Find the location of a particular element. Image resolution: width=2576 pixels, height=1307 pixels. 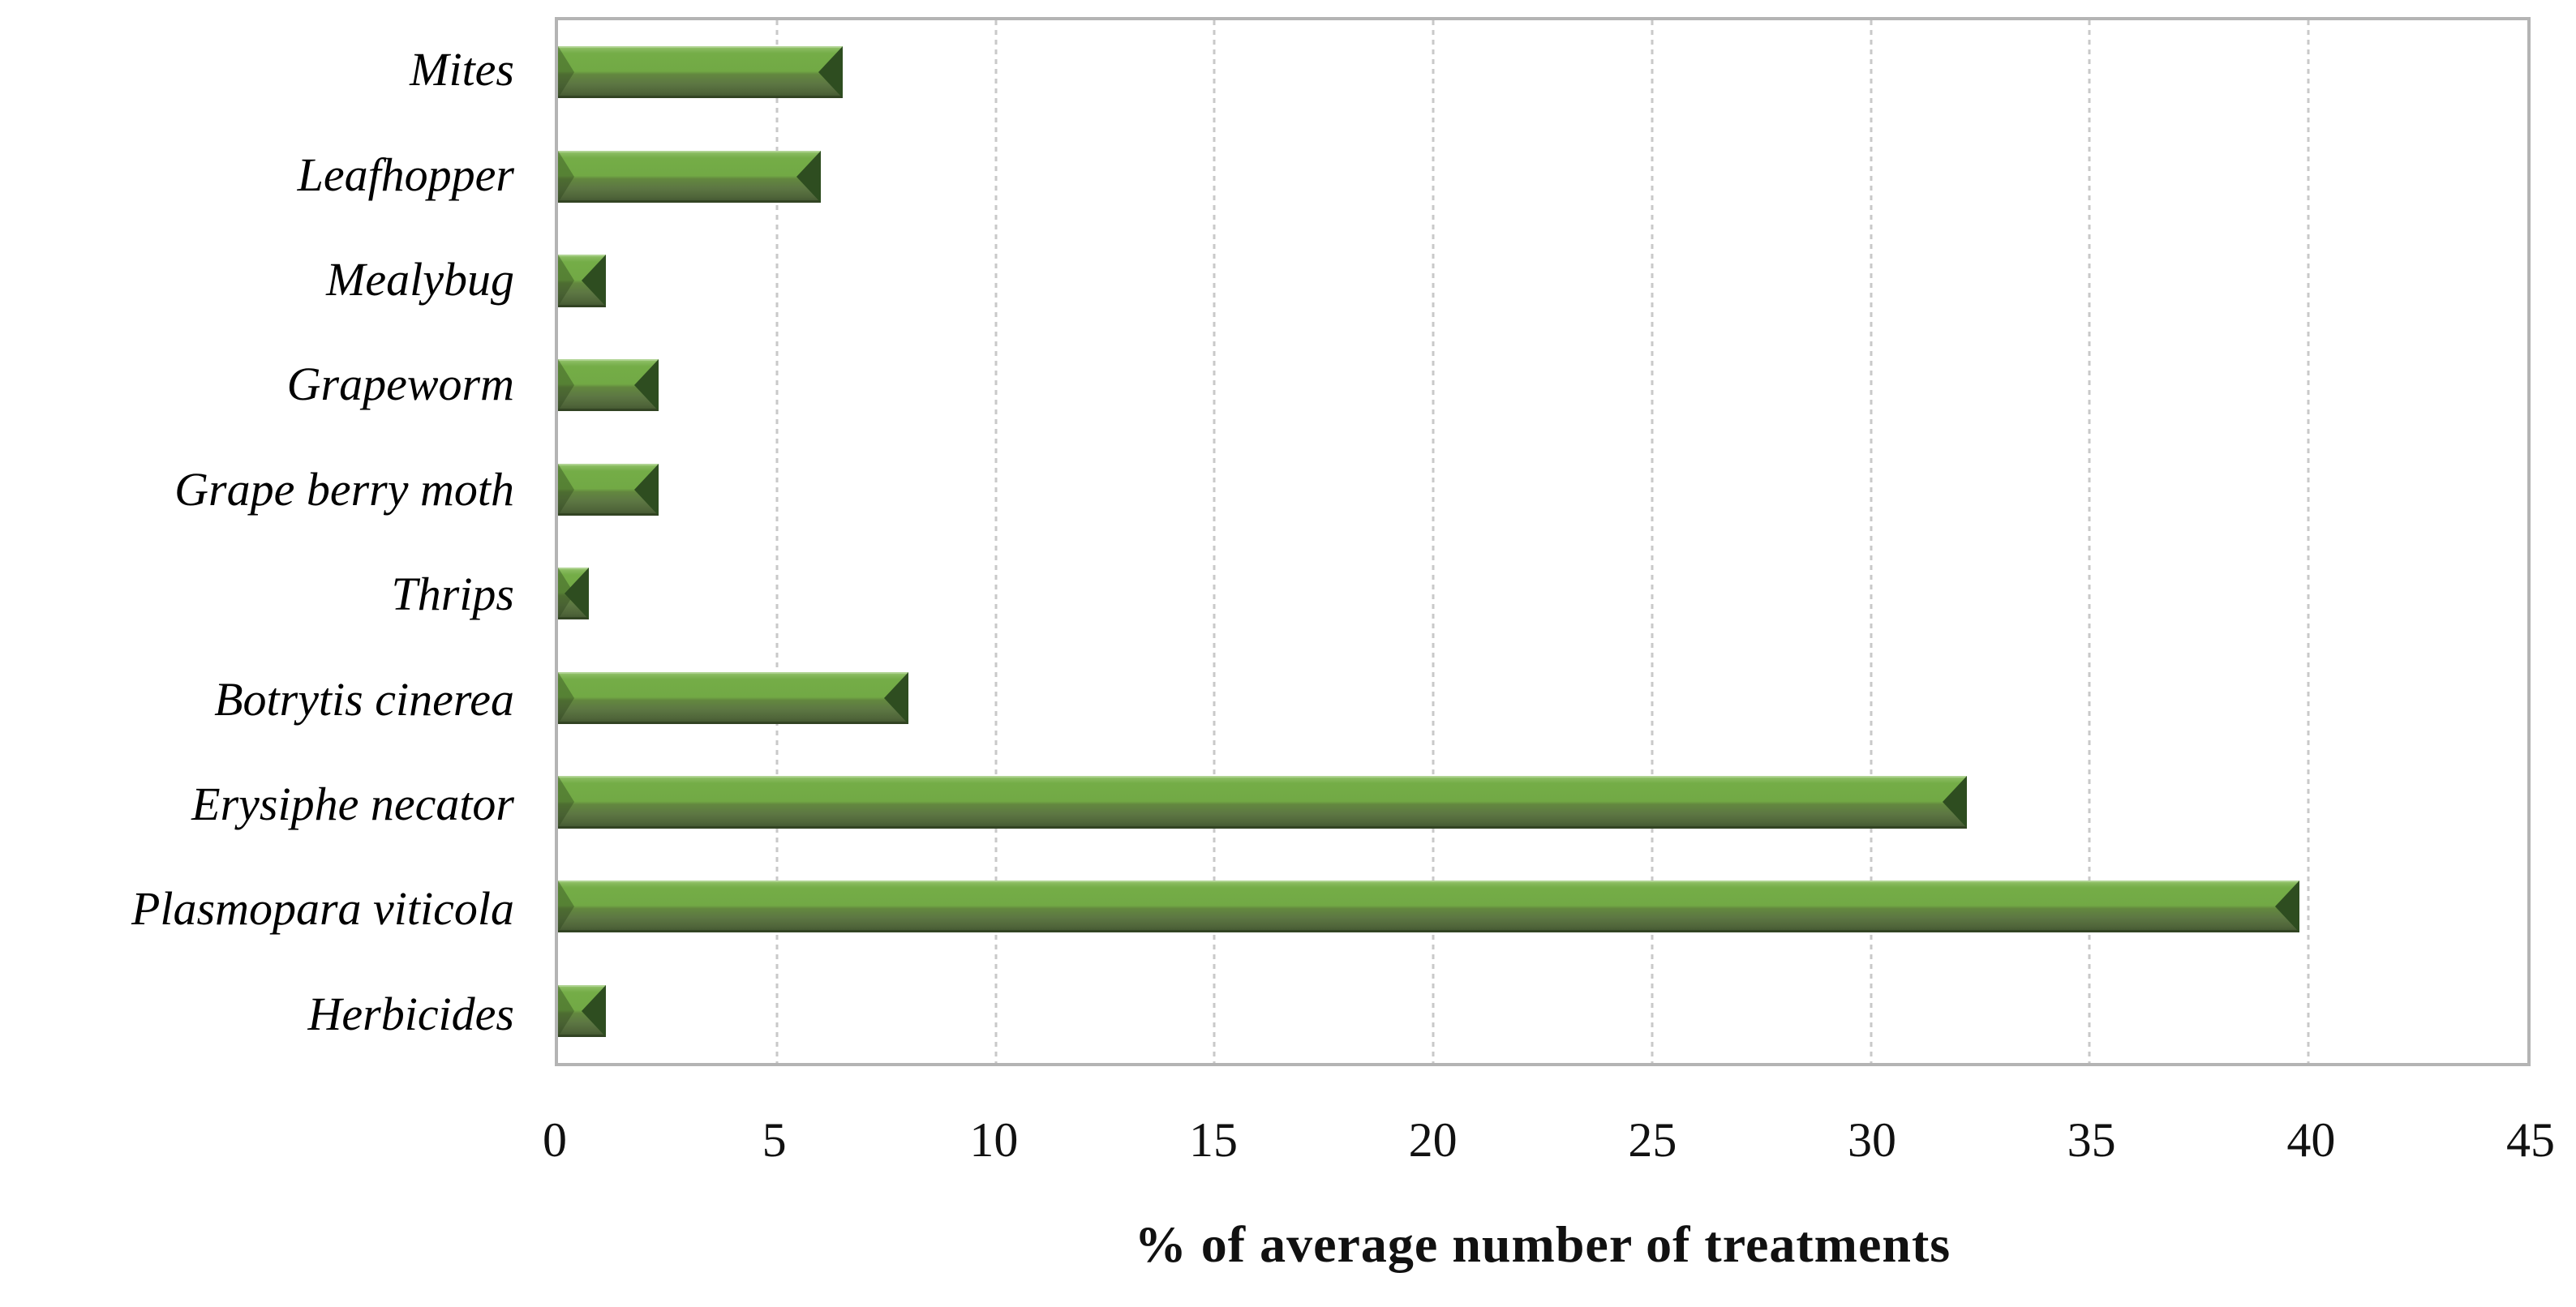

x-tick-10: 10 is located at coordinates (994, 1140).